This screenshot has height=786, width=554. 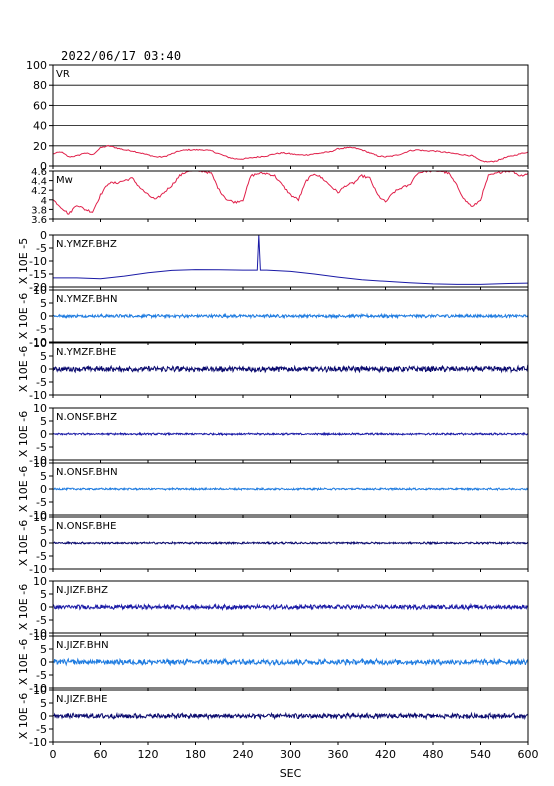 What do you see at coordinates (480, 754) in the screenshot?
I see `x-tick-label: 540` at bounding box center [480, 754].